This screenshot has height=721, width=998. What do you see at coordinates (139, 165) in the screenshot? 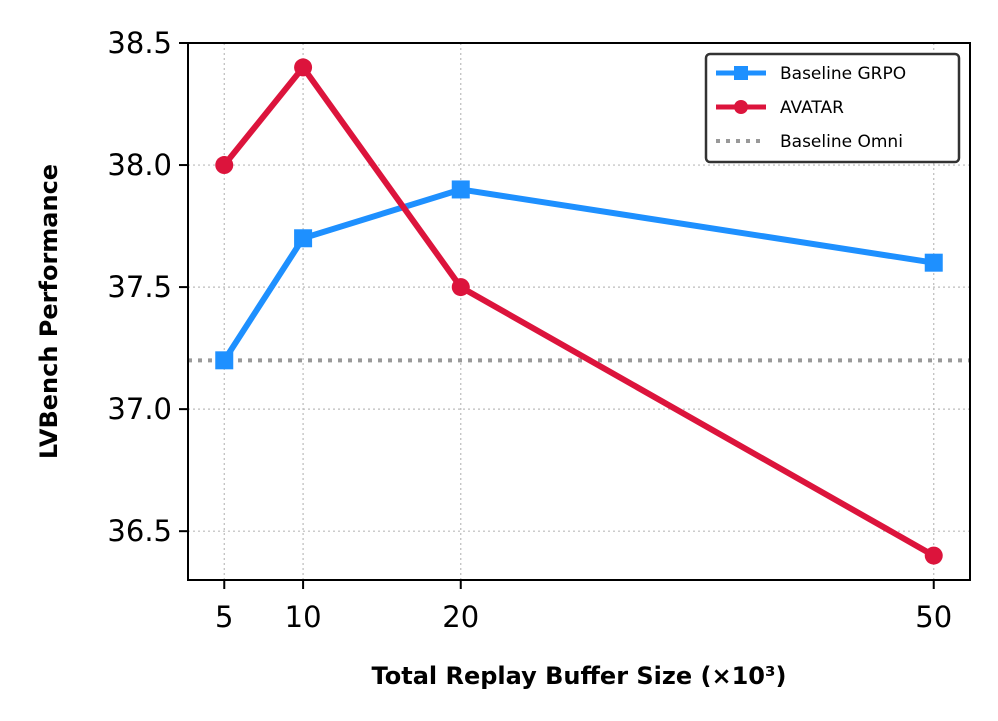
I see `y-tick-label: 38.0` at bounding box center [139, 165].